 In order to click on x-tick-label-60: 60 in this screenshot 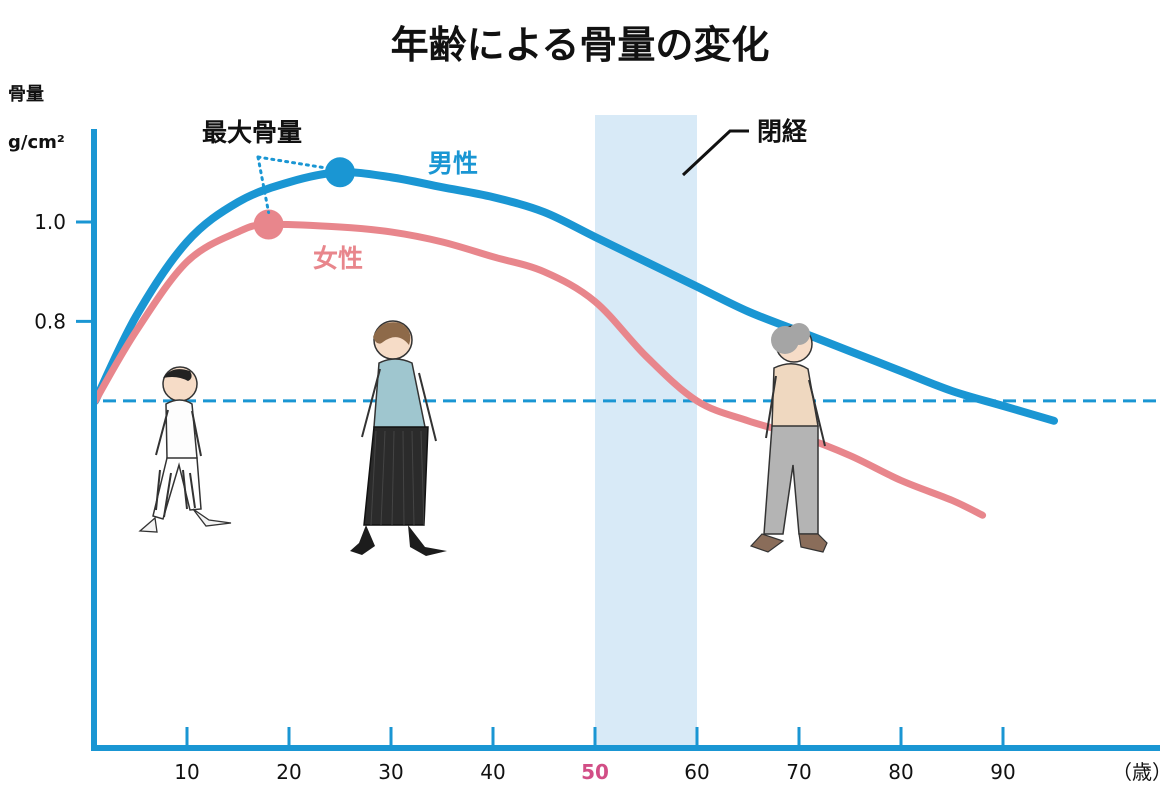, I will do `click(696, 772)`.